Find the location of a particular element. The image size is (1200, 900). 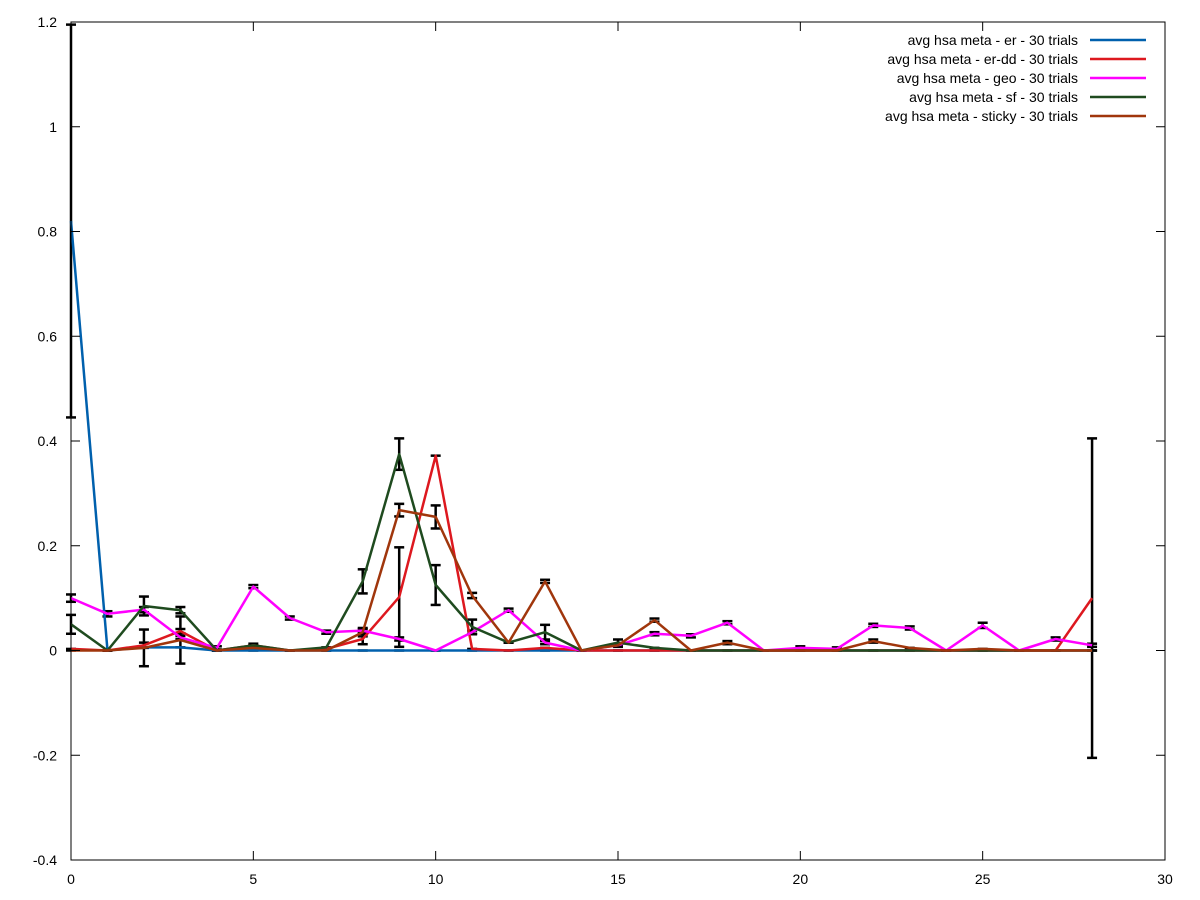

x-tick-label: 15 is located at coordinates (618, 879).